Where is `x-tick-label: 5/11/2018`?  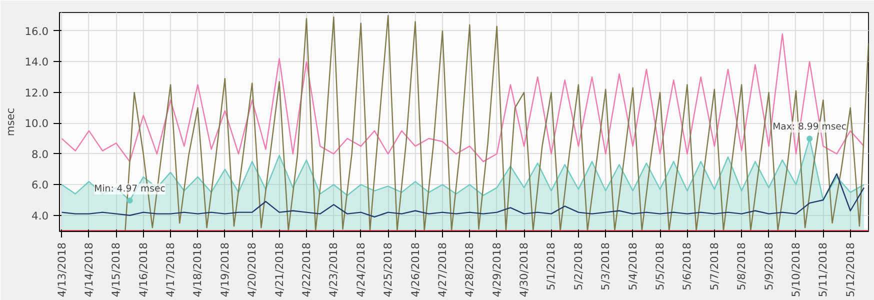
x-tick-label: 5/11/2018 is located at coordinates (823, 270).